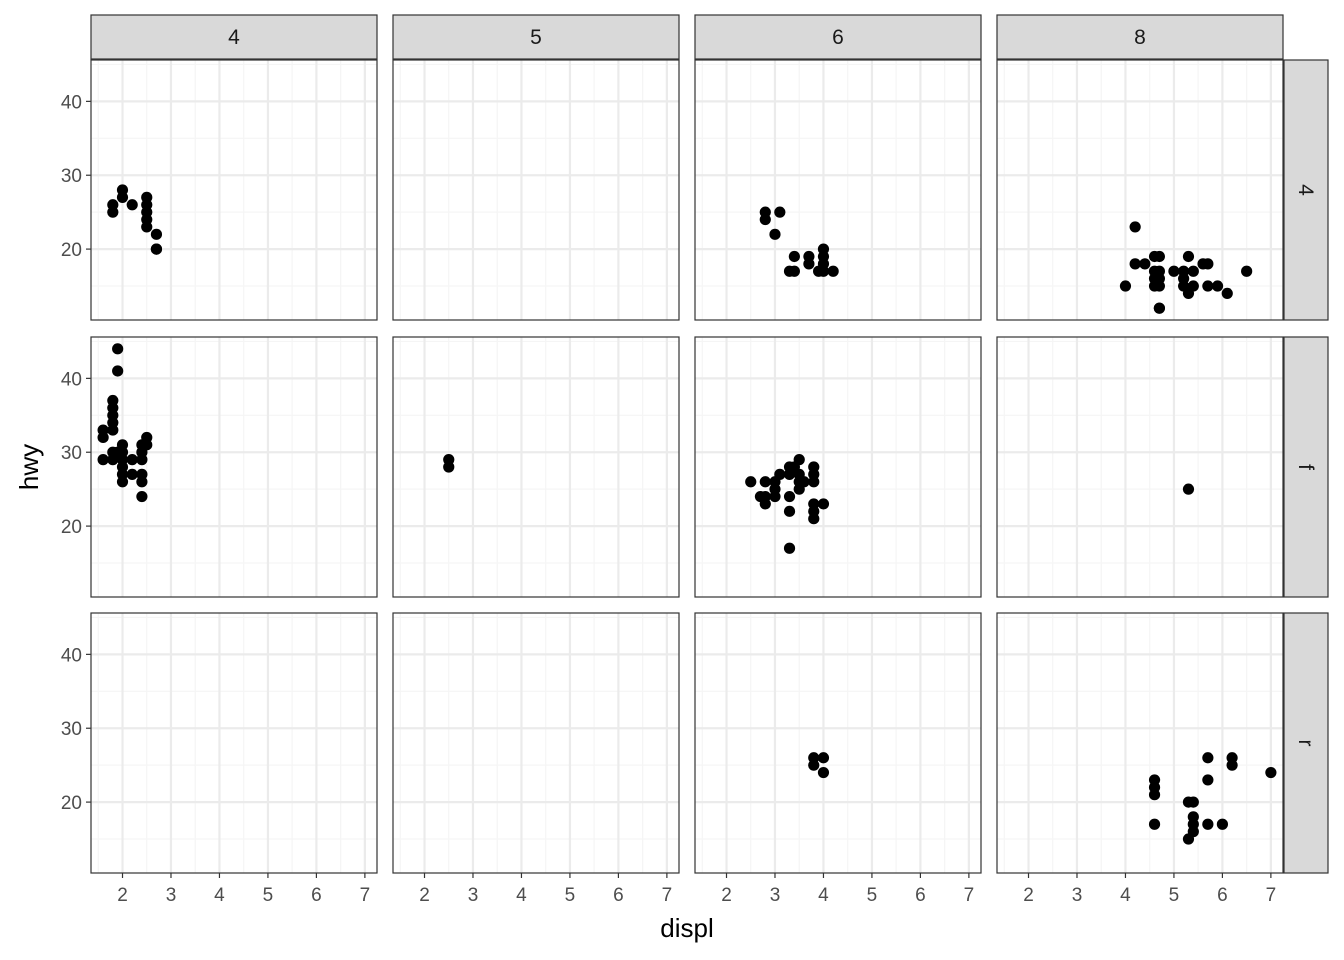 This screenshot has width=1344, height=960. I want to click on x-tick-label: 6, so click(1222, 895).